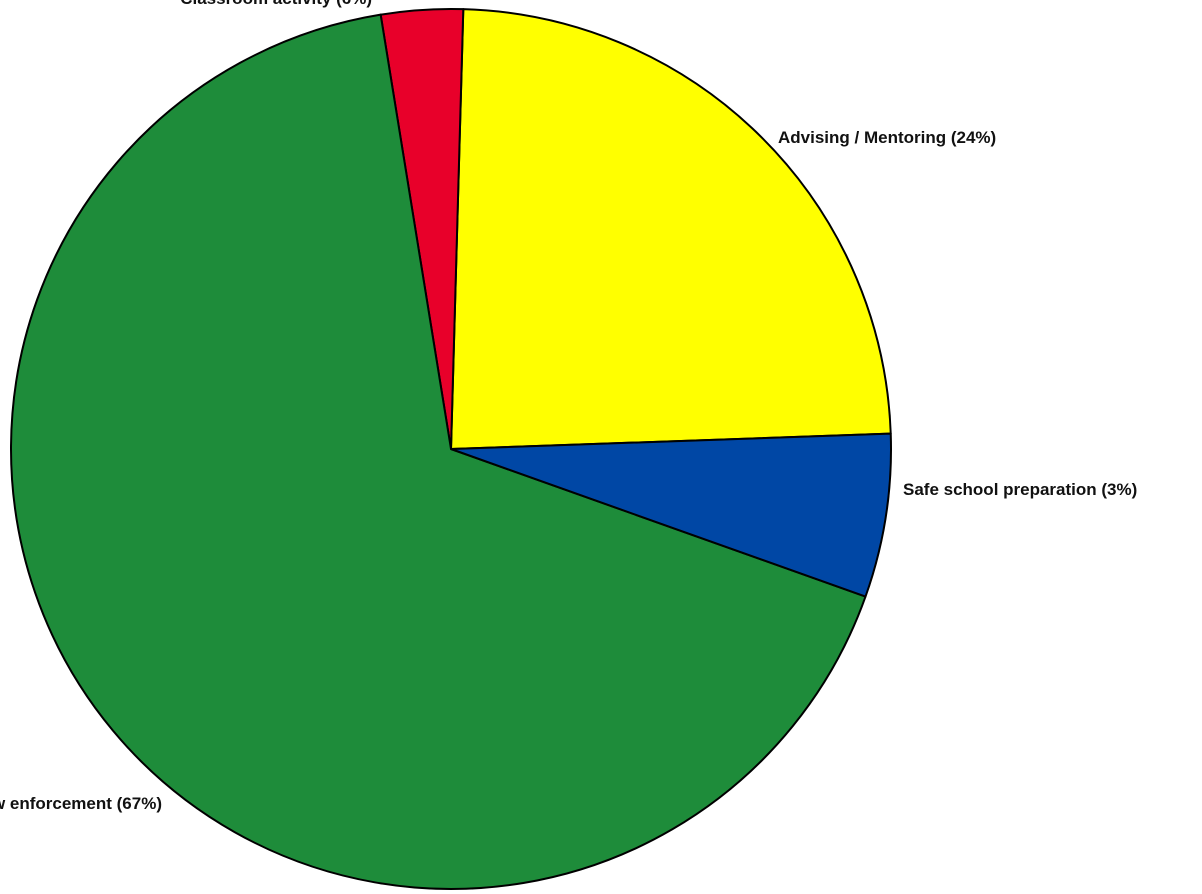 This screenshot has height=894, width=1202. I want to click on slice-label-classroom-activity: Classroom activity (6%), so click(276, 4).